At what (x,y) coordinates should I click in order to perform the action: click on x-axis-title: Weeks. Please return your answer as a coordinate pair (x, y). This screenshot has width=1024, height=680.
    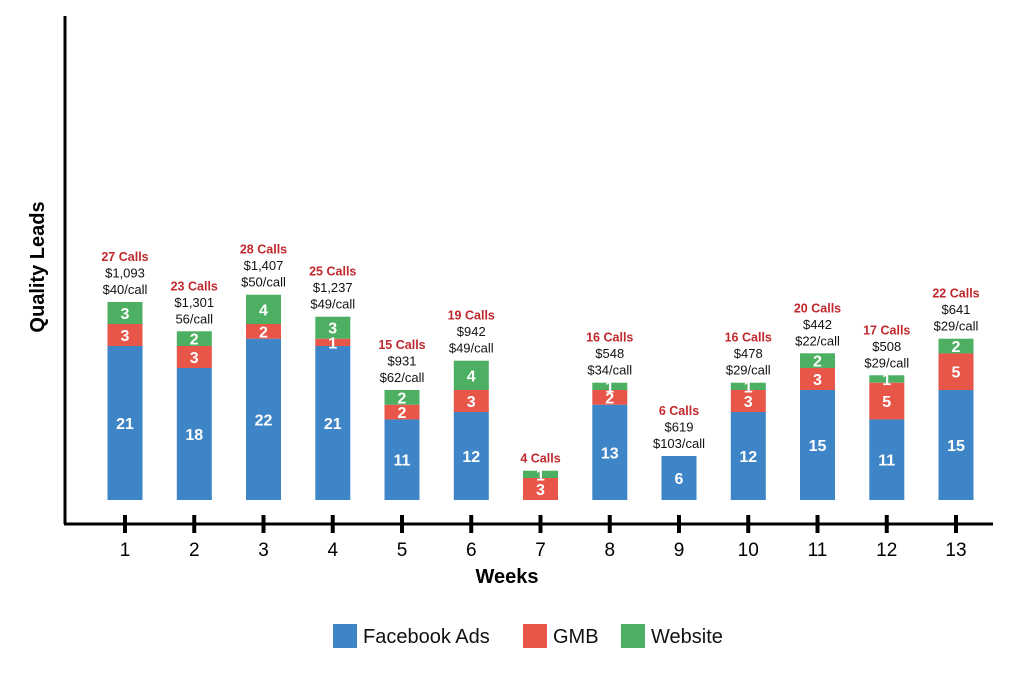
    Looking at the image, I should click on (506, 577).